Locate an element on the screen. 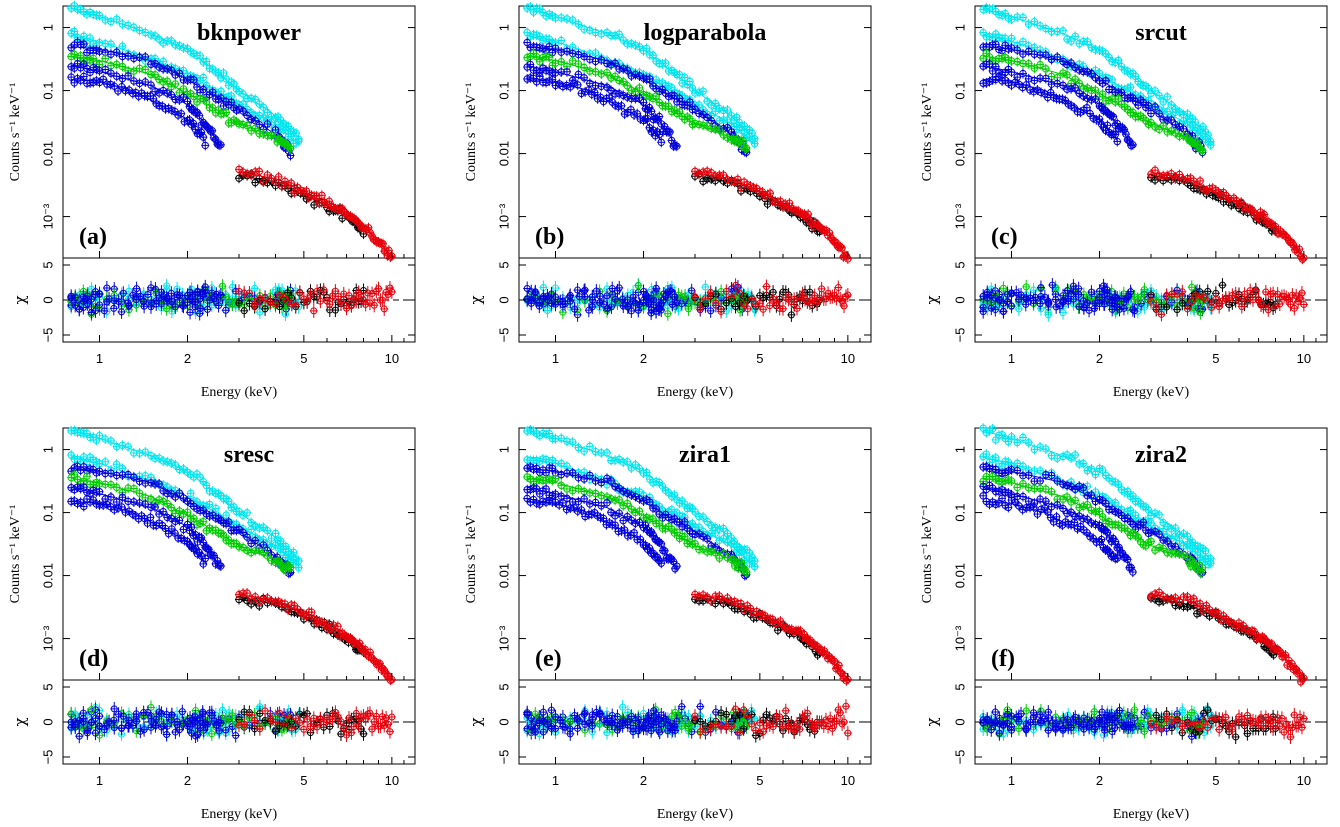  residual-y-tick-label: 0 is located at coordinates (47, 299).